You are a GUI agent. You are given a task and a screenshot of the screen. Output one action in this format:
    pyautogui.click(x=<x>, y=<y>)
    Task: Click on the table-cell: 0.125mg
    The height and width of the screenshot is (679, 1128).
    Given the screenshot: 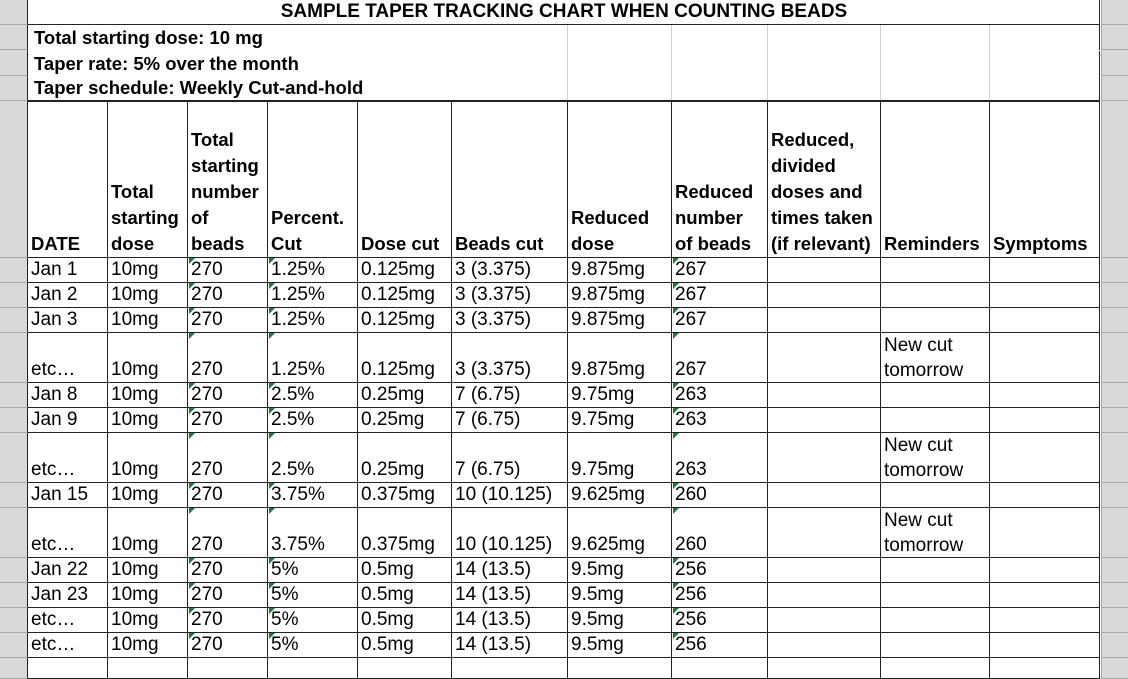 What is the action you would take?
    pyautogui.click(x=405, y=270)
    